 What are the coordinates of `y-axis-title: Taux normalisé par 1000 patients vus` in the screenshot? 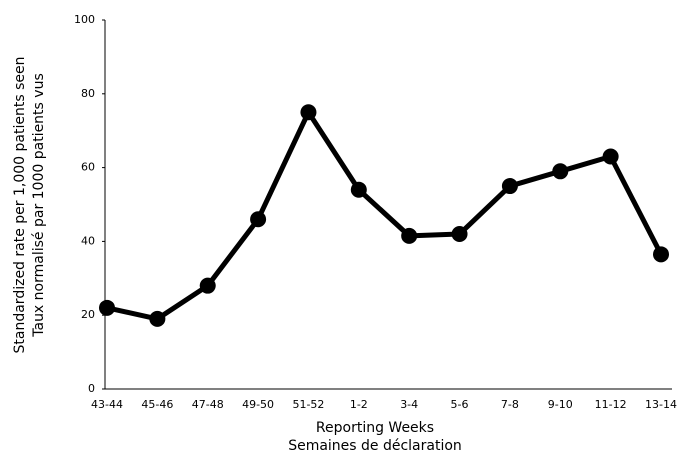 It's located at (39, 205).